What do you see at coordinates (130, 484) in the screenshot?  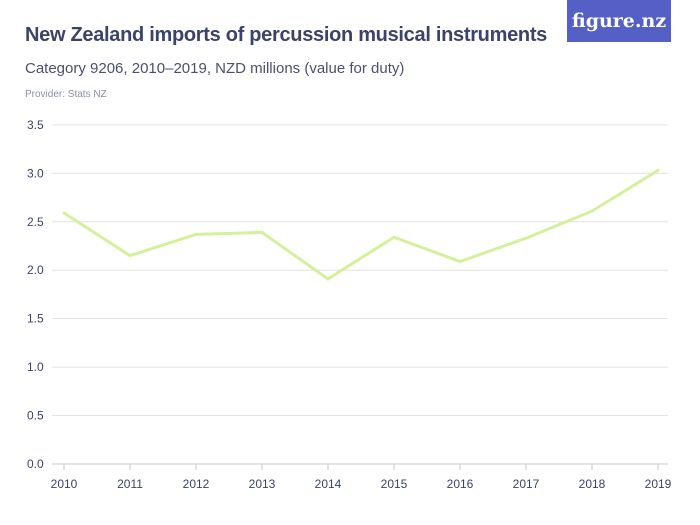 I see `x-tick-label: 2011` at bounding box center [130, 484].